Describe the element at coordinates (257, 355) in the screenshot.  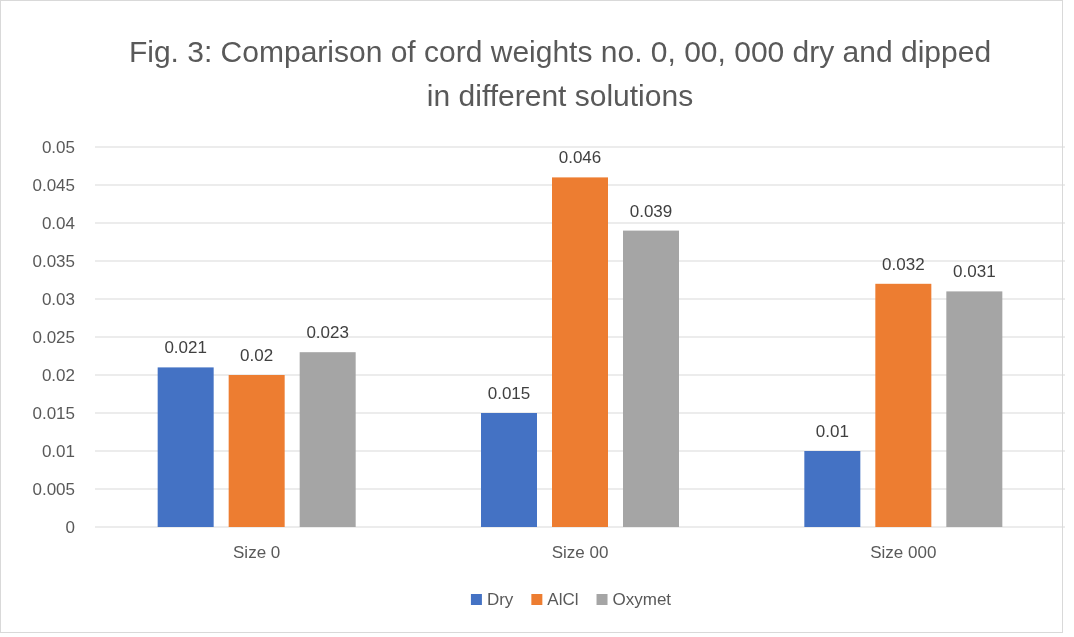
I see `data-label: 0.02` at that location.